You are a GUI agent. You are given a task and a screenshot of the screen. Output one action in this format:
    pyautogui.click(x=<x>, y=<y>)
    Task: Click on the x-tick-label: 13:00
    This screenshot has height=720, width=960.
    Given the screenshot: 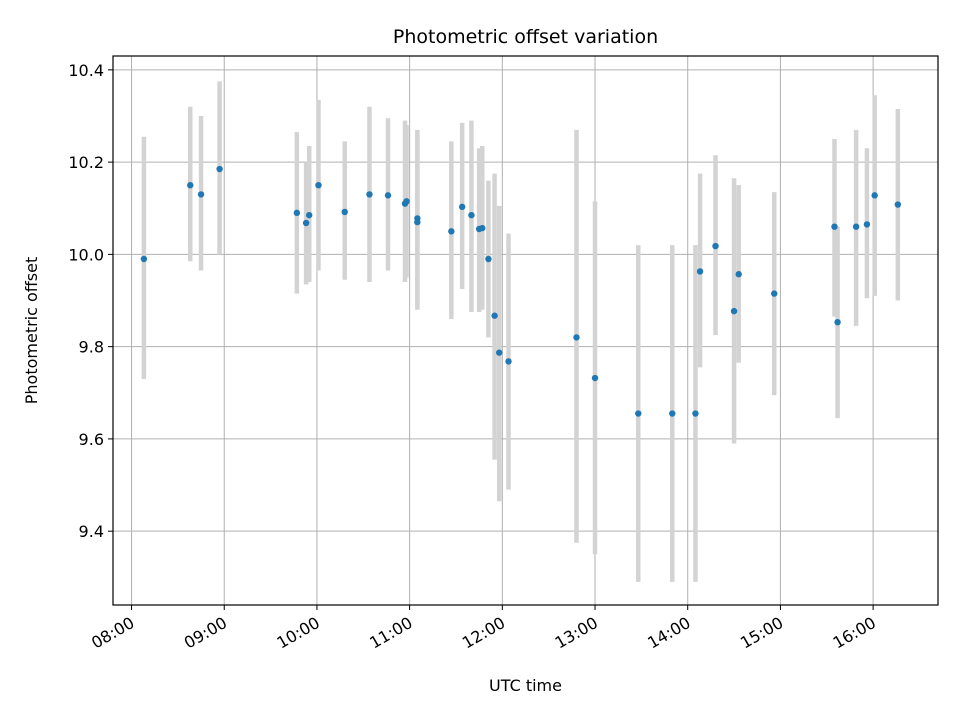 What is the action you would take?
    pyautogui.click(x=576, y=633)
    